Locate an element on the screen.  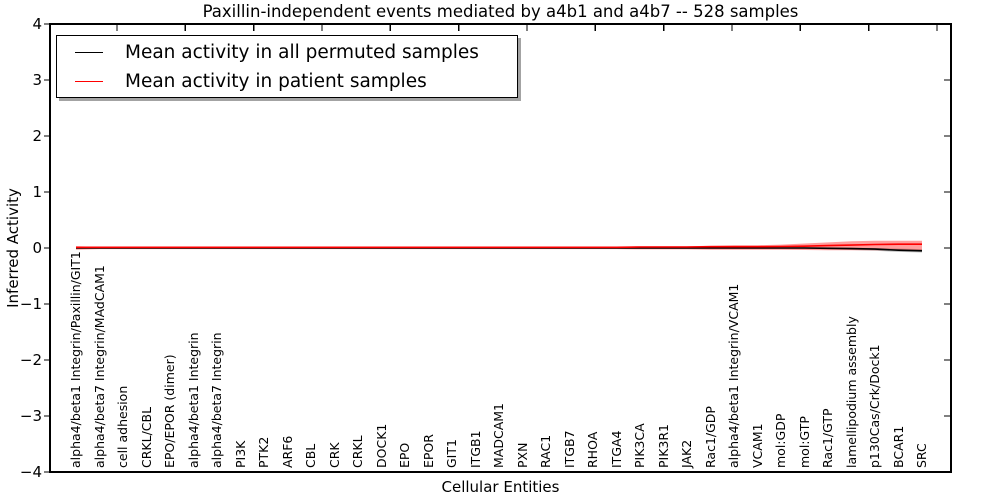
x-tick-label: RHOA is located at coordinates (592, 449).